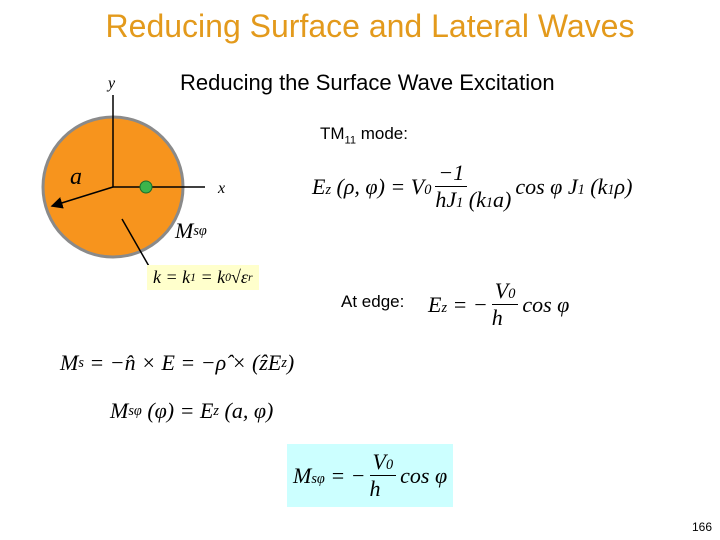  Describe the element at coordinates (111, 83) in the screenshot. I see `y-label: y` at that location.